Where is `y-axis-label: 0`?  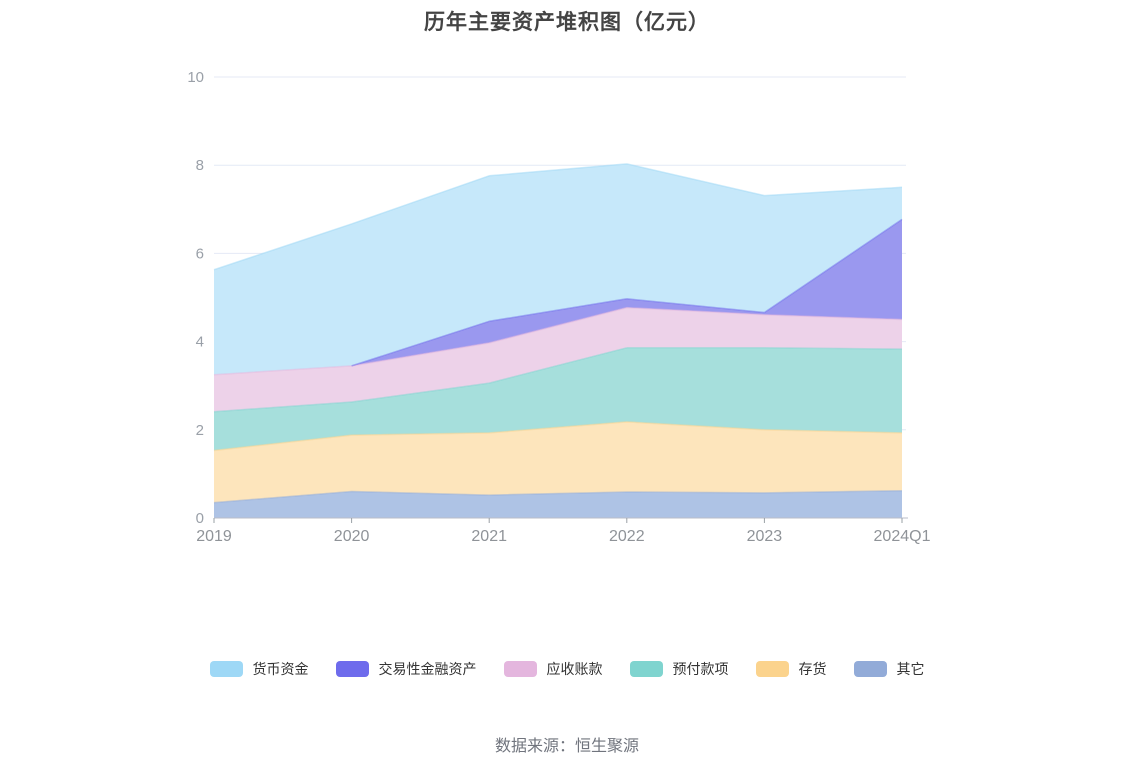 y-axis-label: 0 is located at coordinates (200, 518).